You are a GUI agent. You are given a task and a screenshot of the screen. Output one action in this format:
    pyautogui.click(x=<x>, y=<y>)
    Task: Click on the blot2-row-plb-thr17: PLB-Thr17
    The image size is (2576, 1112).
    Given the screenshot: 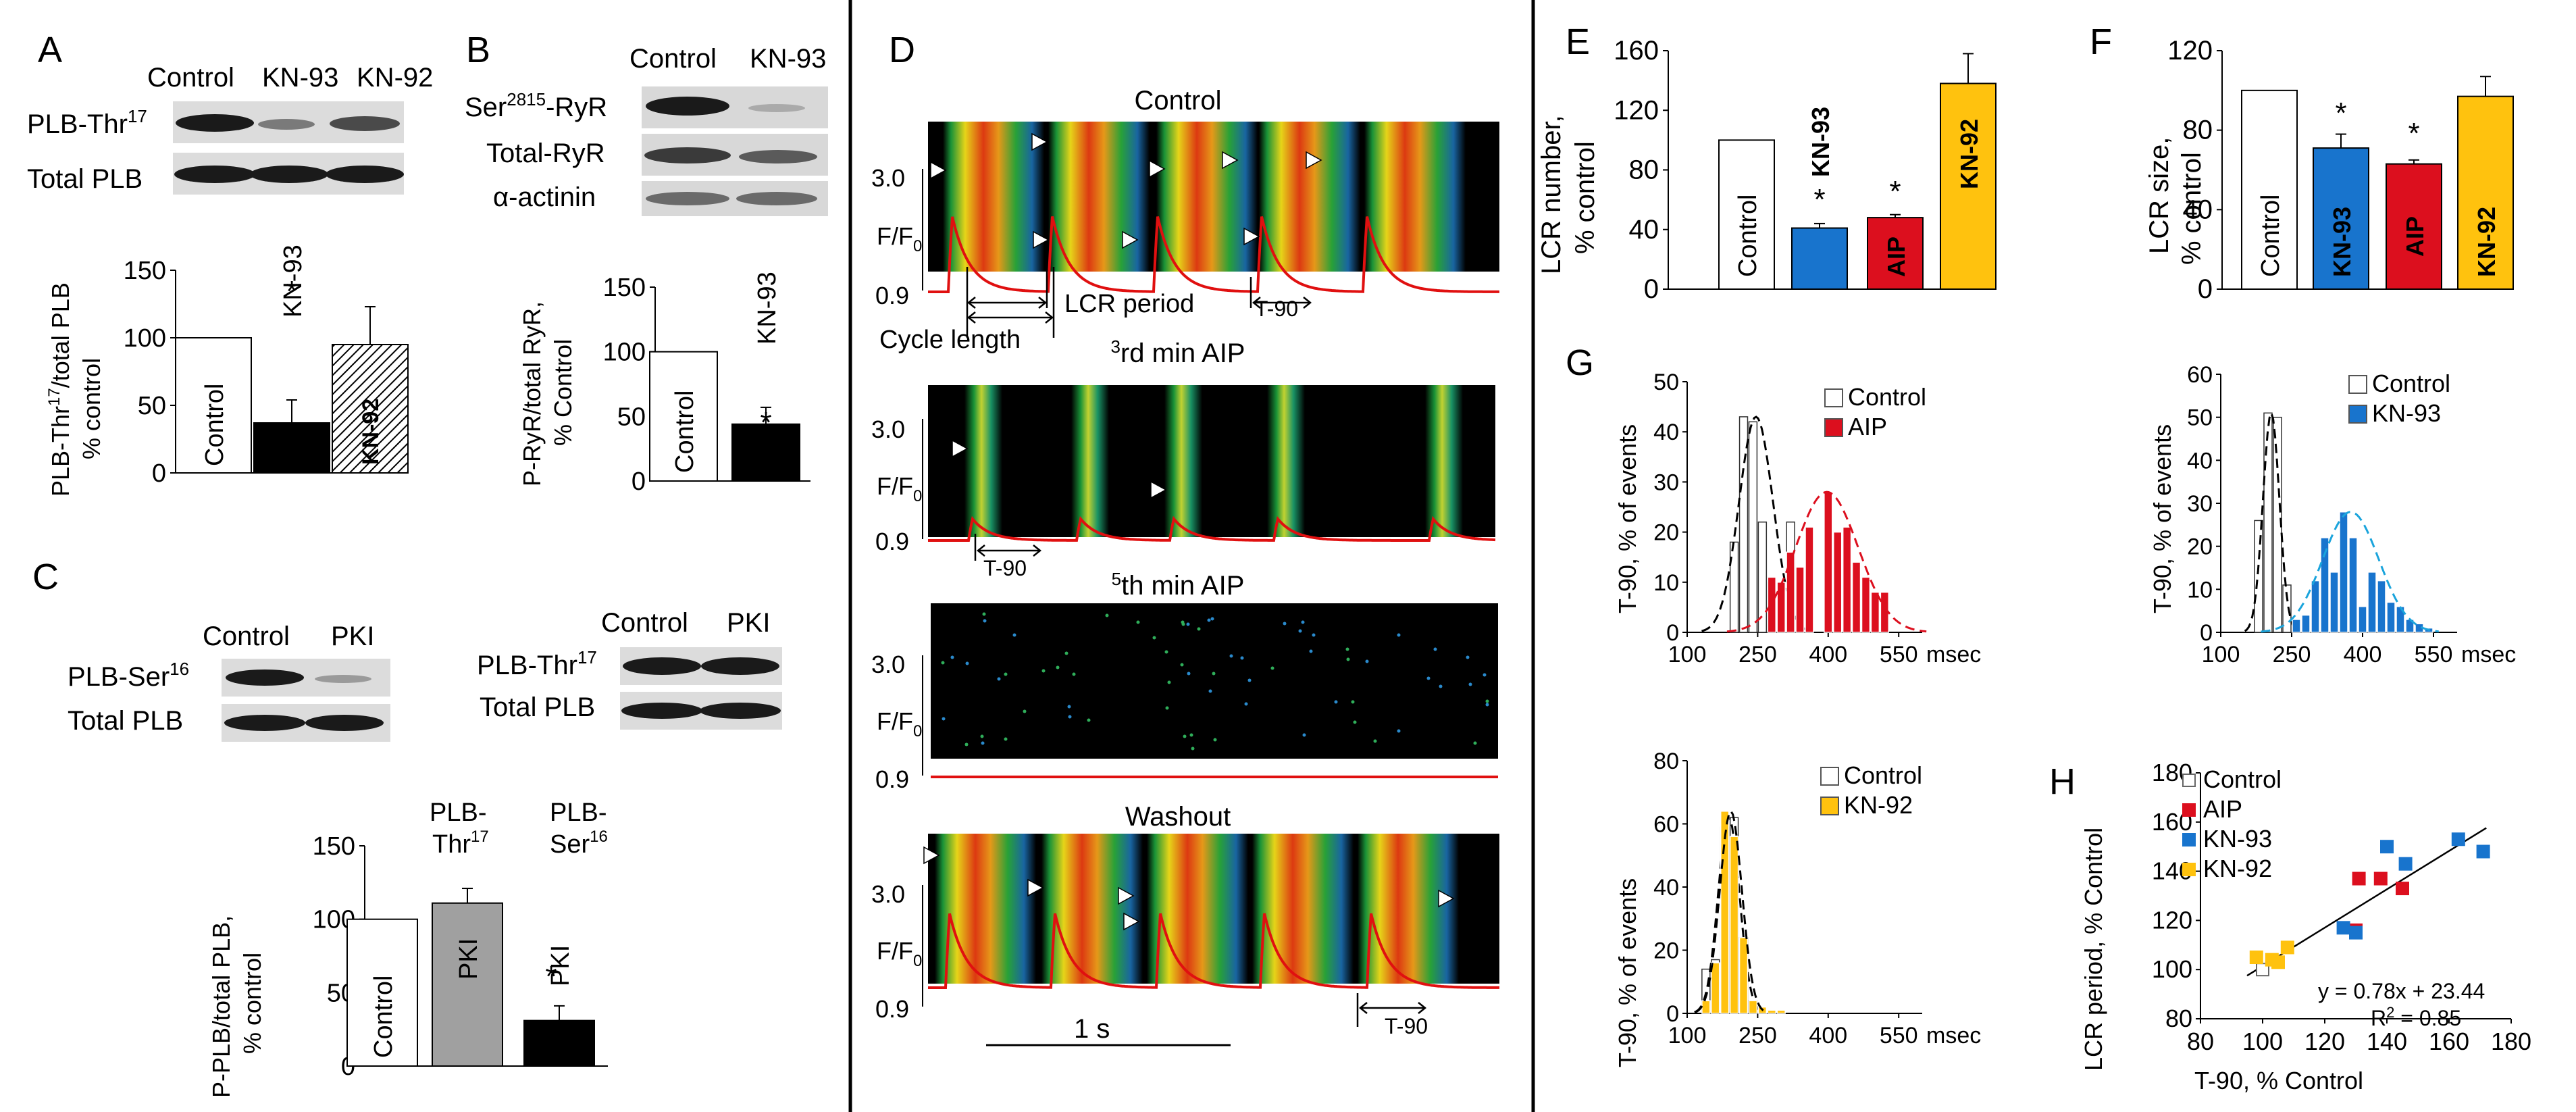 What is the action you would take?
    pyautogui.click(x=537, y=663)
    